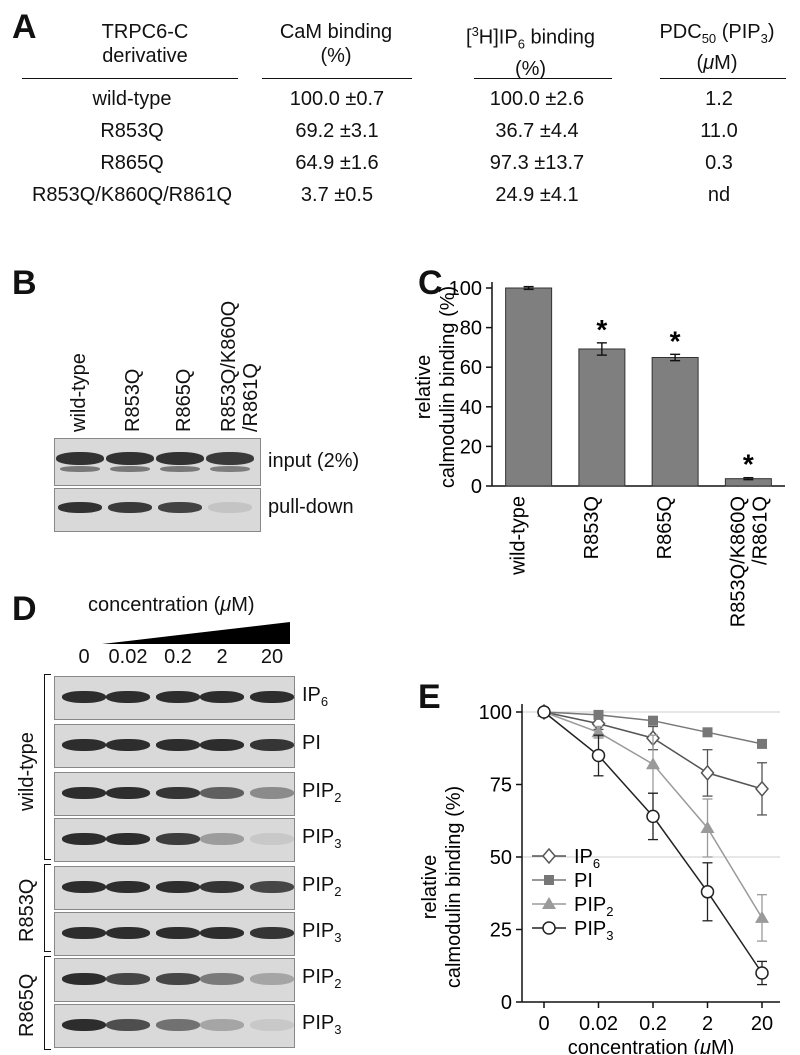 Image resolution: width=800 pixels, height=1055 pixels. Describe the element at coordinates (145, 44) in the screenshot. I see `table-header-derivative: TRPC6-C derivative` at that location.